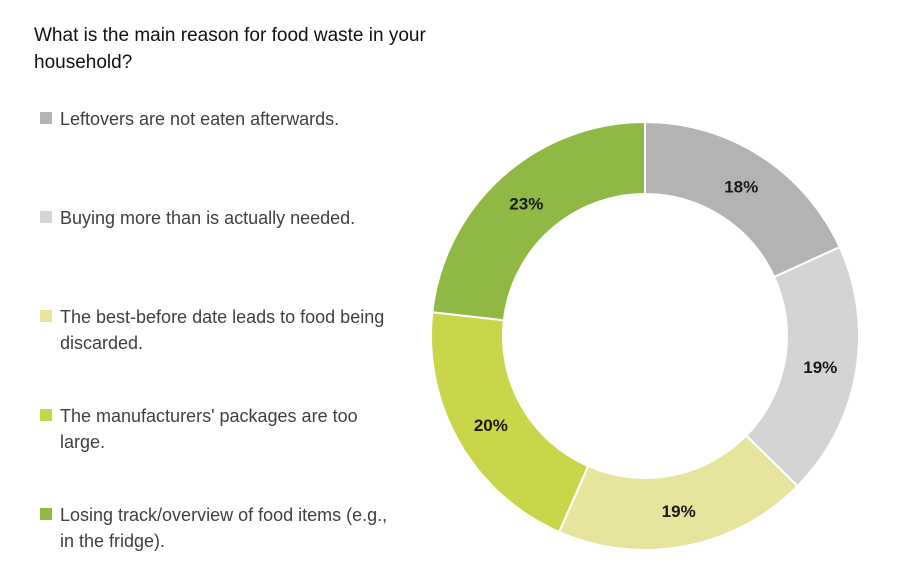 This screenshot has width=900, height=577. Describe the element at coordinates (526, 203) in the screenshot. I see `slice-value-label: 23%` at that location.